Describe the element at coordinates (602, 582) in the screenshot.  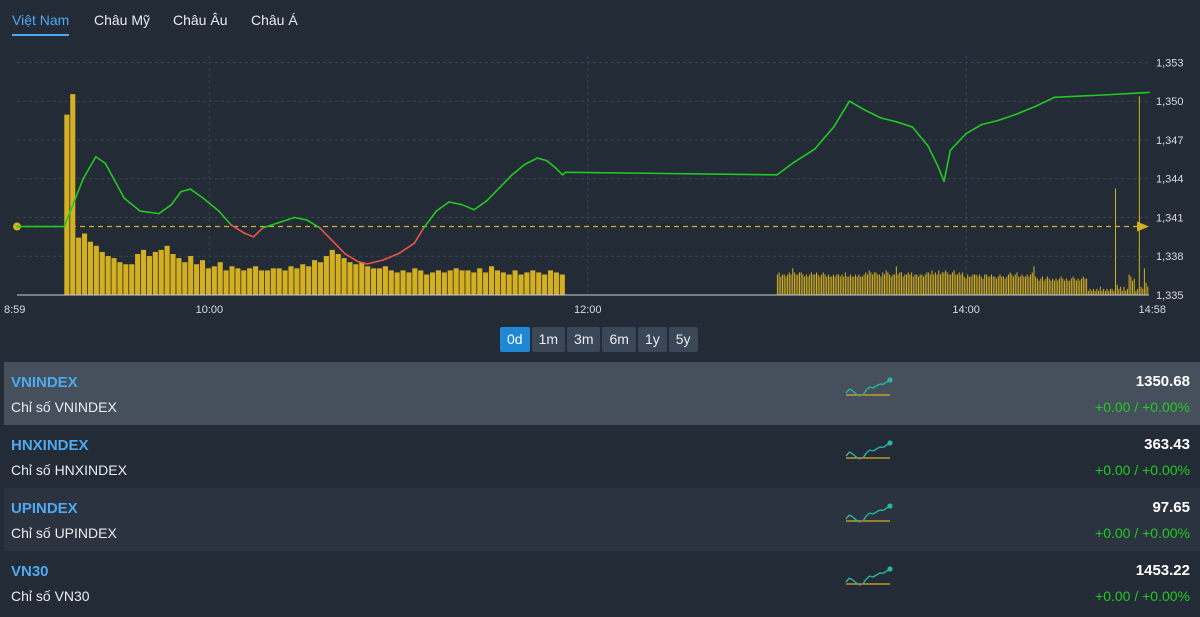
I see `index-row-vn30: VN30 Chỉ số VN30 1453.22 +0.00 / +0.00%` at that location.